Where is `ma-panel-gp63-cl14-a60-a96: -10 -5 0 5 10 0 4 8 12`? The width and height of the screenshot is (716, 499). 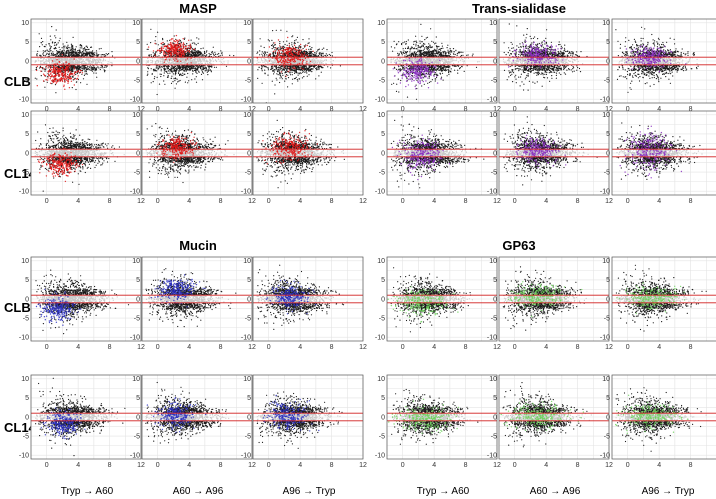
ma-panel-gp63-cl14-a60-a96: -10 -5 0 5 10 0 4 8 12 is located at coordinates (550, 421).